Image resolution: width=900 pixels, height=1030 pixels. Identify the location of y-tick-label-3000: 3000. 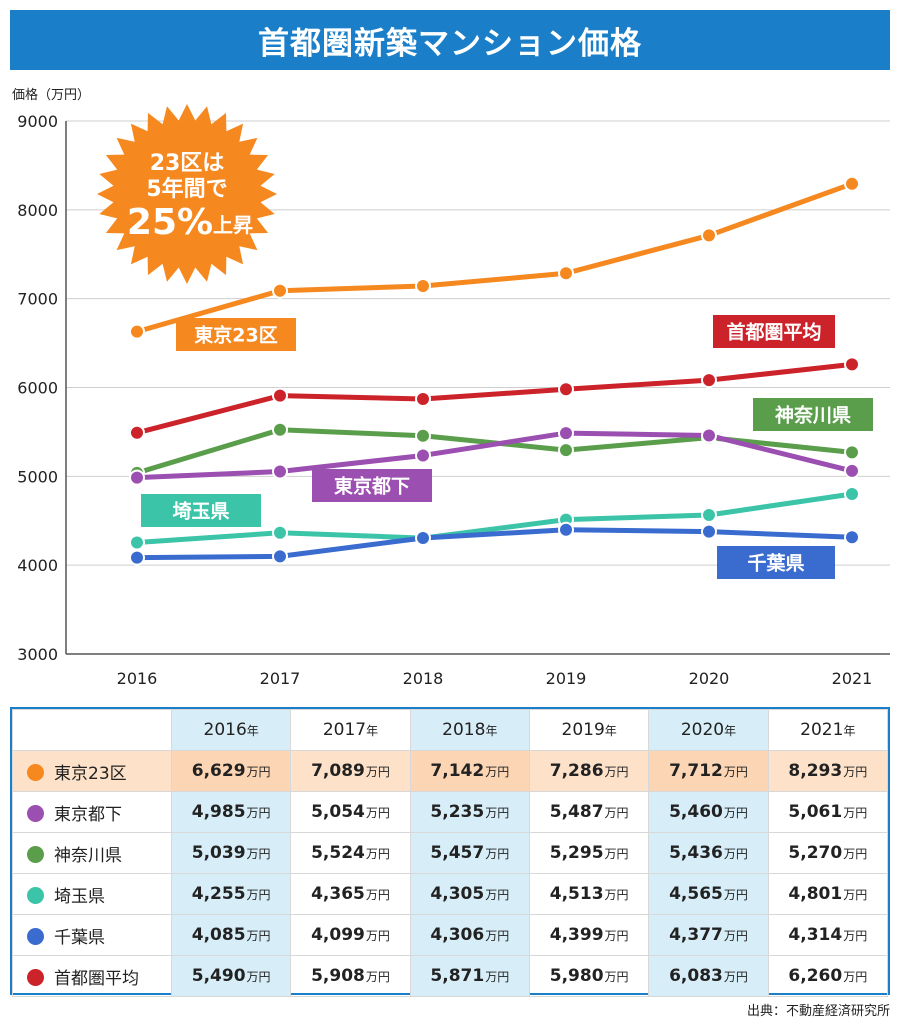
(37, 654).